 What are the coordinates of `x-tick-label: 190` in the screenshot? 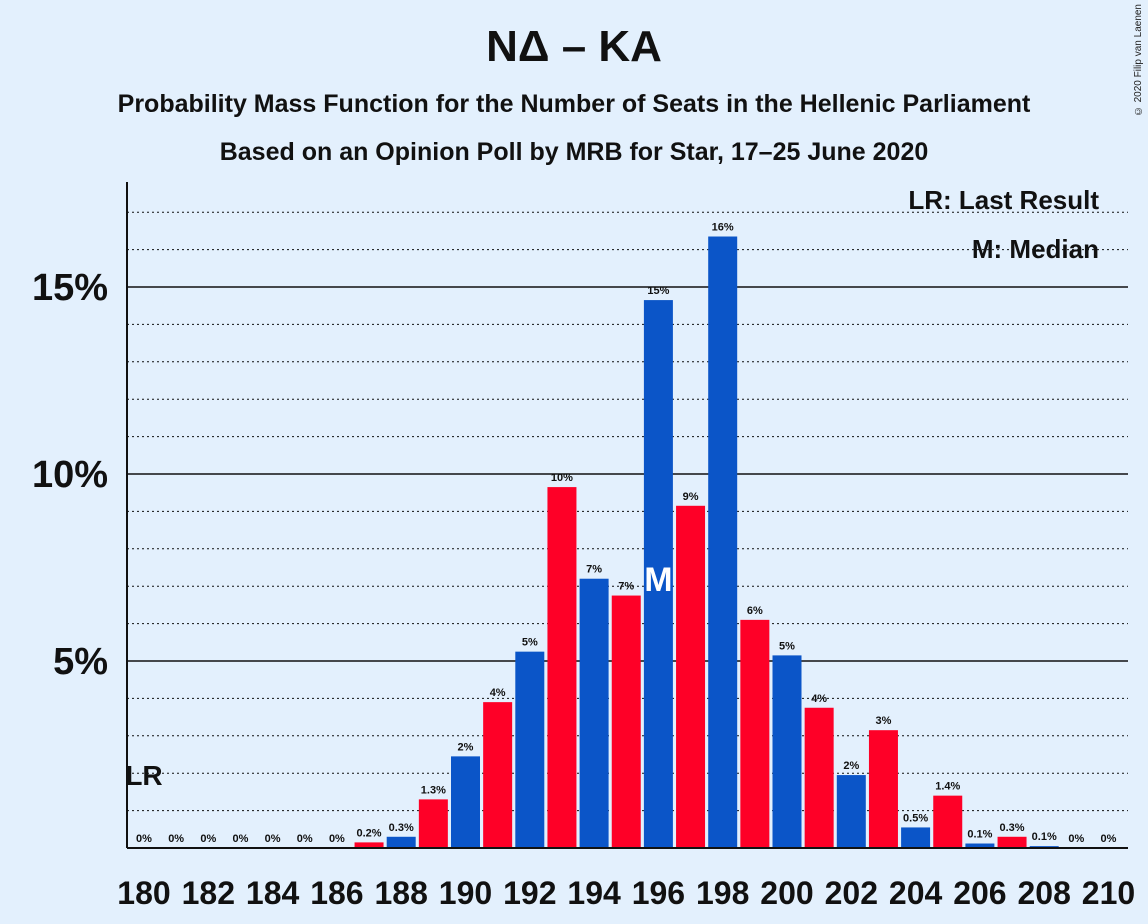 It's located at (465, 893).